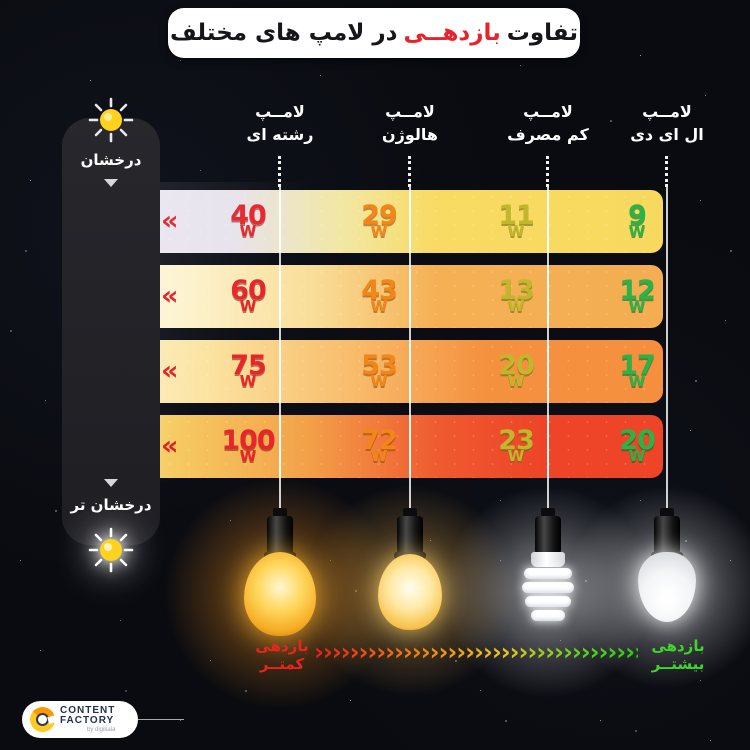 Image resolution: width=750 pixels, height=750 pixels. What do you see at coordinates (548, 594) in the screenshot?
I see `cfl-bulb` at bounding box center [548, 594].